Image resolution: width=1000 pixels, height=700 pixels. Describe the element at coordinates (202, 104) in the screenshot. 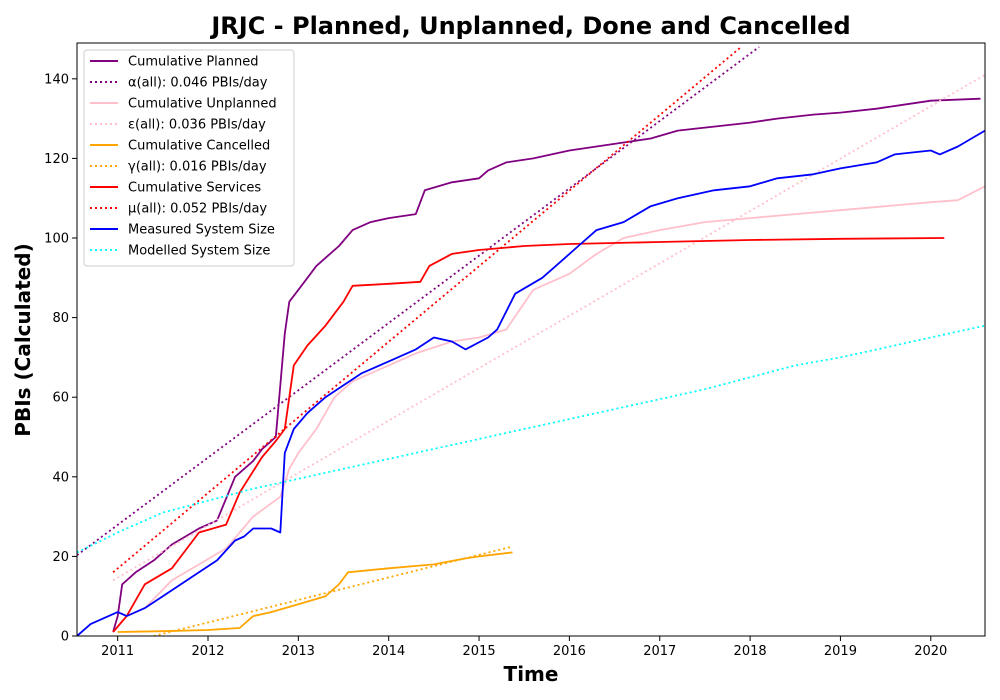

I see `legend-label-cumulative-unplanned: Cumulative Unplanned` at that location.